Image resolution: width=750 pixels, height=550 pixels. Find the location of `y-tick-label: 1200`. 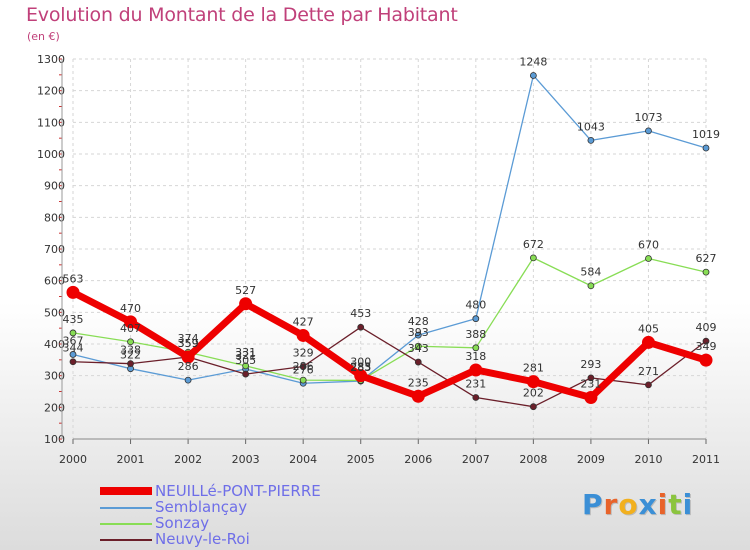

y-tick-label: 1200 is located at coordinates (51, 91).